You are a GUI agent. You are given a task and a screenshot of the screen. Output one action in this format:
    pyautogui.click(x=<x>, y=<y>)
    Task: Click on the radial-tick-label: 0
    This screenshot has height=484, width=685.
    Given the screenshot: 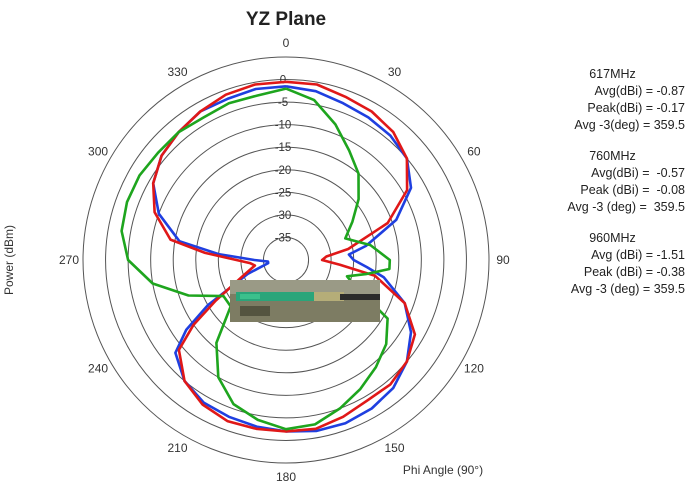 What is the action you would take?
    pyautogui.click(x=283, y=81)
    